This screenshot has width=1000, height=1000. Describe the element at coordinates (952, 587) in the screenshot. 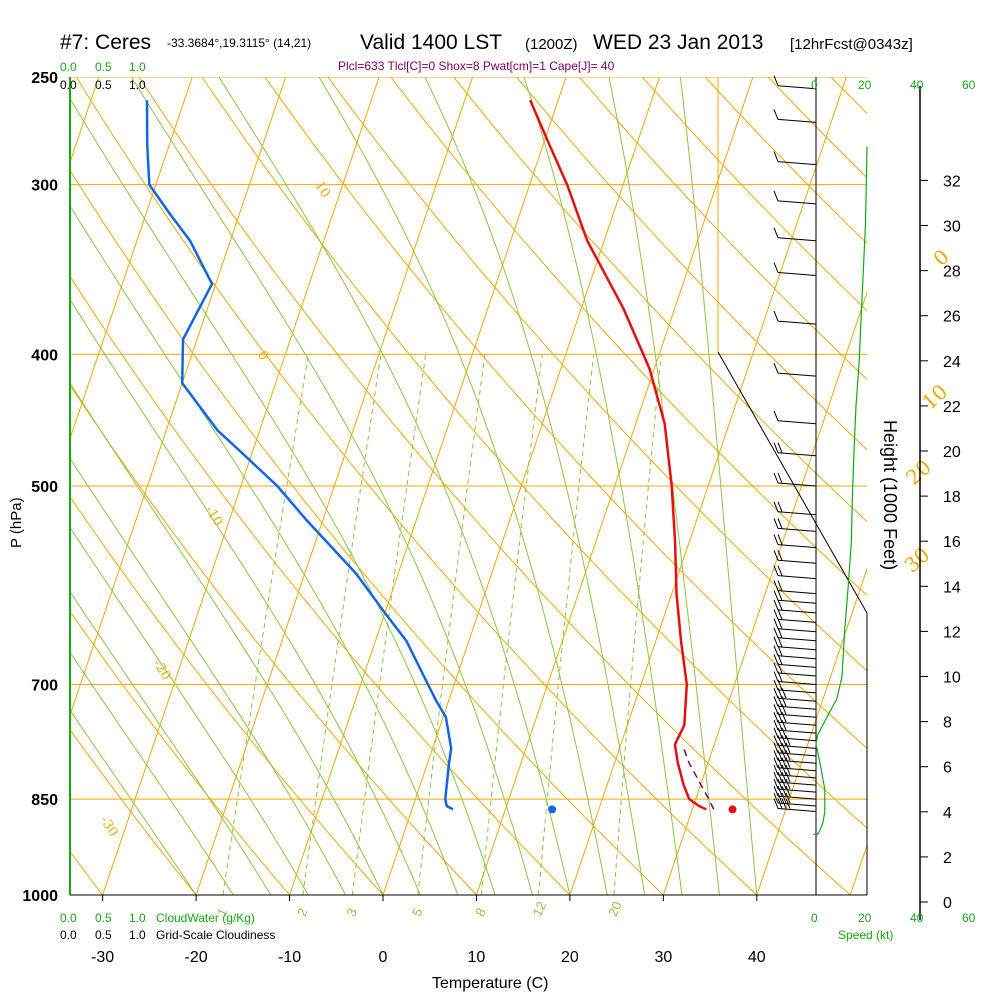

I see `height-tick-label: 14` at that location.